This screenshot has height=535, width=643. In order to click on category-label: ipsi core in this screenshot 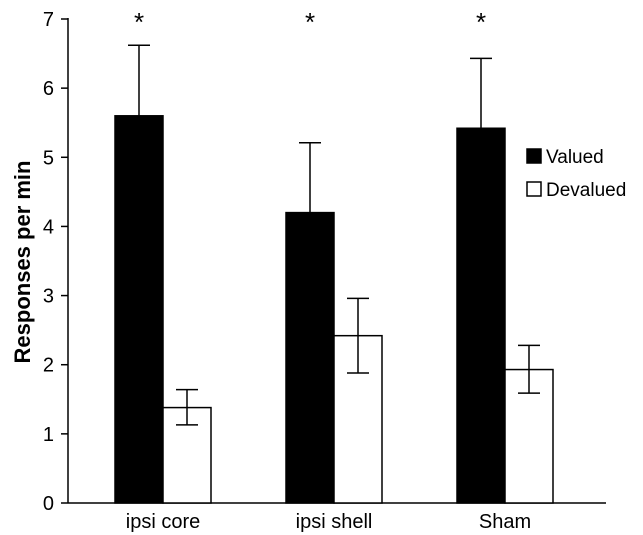, I will do `click(163, 522)`.